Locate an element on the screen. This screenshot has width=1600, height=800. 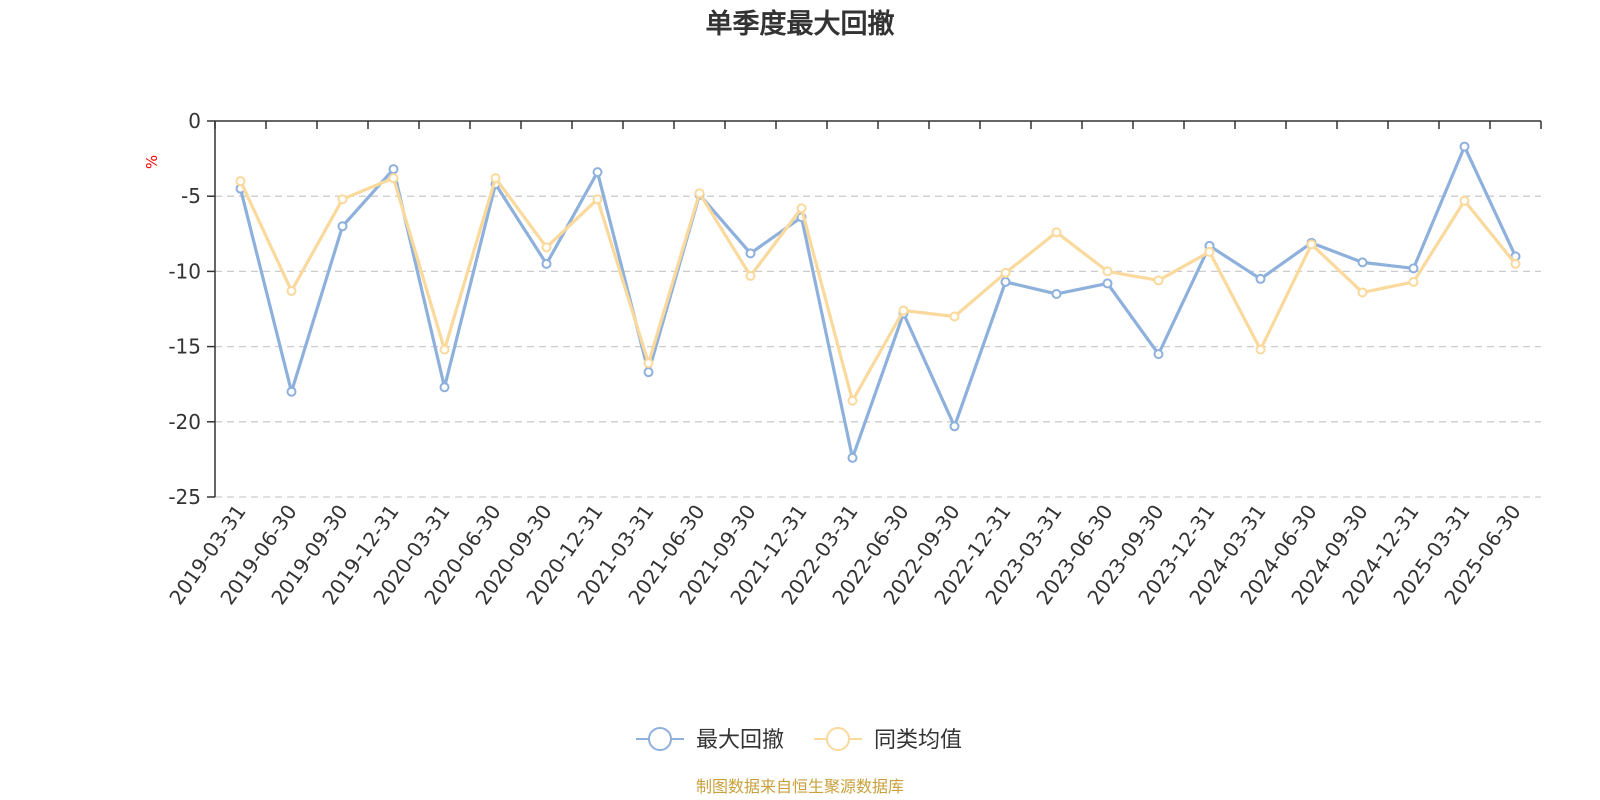
legend-label: 最大回撤 is located at coordinates (740, 740).